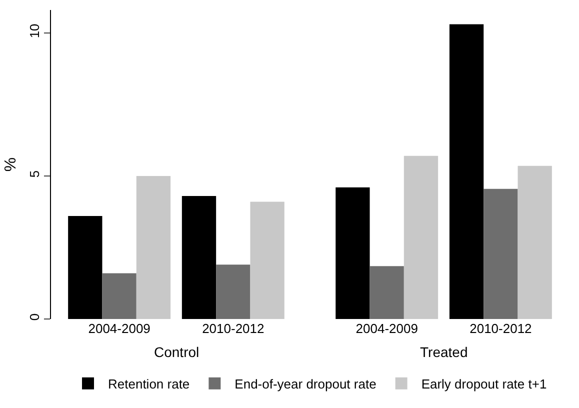  Describe the element at coordinates (305, 384) in the screenshot. I see `legend-label: End-of-year dropout rate` at that location.